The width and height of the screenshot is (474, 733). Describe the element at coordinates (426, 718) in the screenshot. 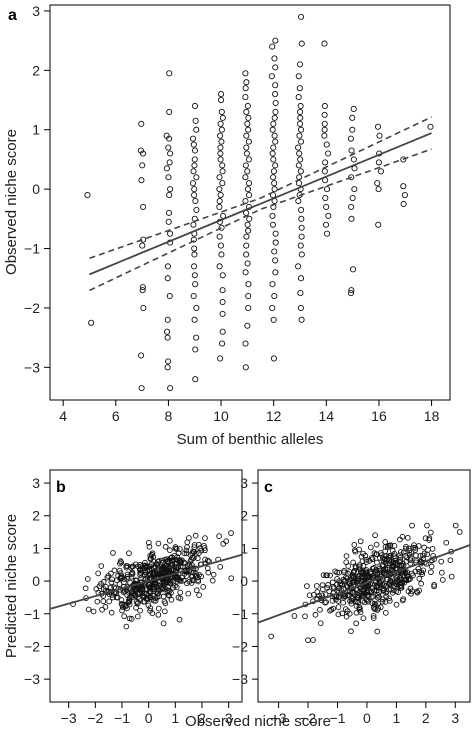

I see `x-tick-label: 2` at that location.